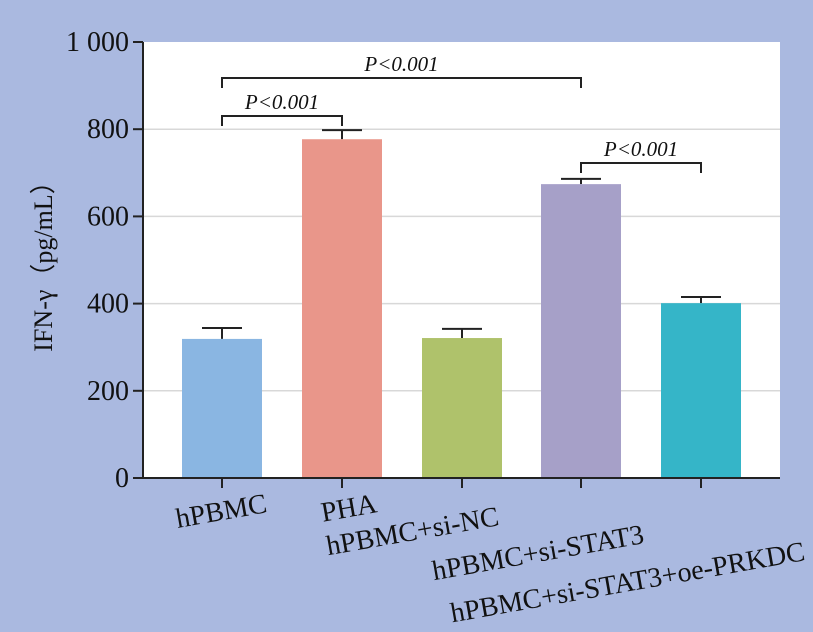  What do you see at coordinates (108, 216) in the screenshot?
I see `y-tick-label: 600` at bounding box center [108, 216].